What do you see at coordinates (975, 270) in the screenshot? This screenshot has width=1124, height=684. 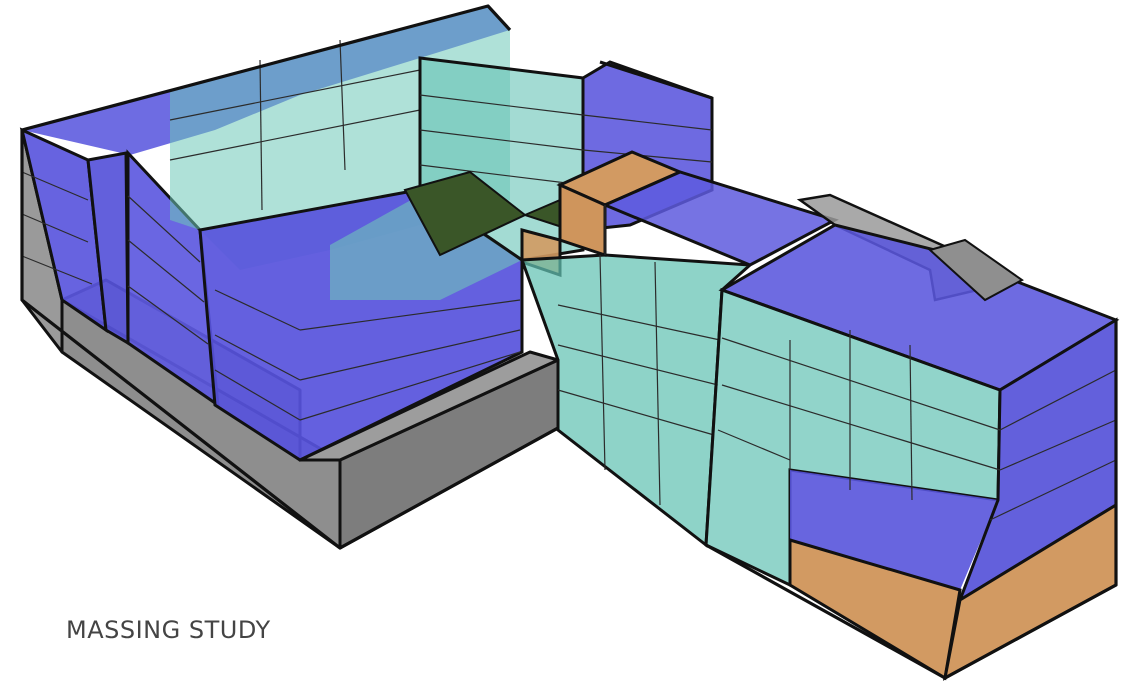 I see `right-block-roof-notch` at bounding box center [975, 270].